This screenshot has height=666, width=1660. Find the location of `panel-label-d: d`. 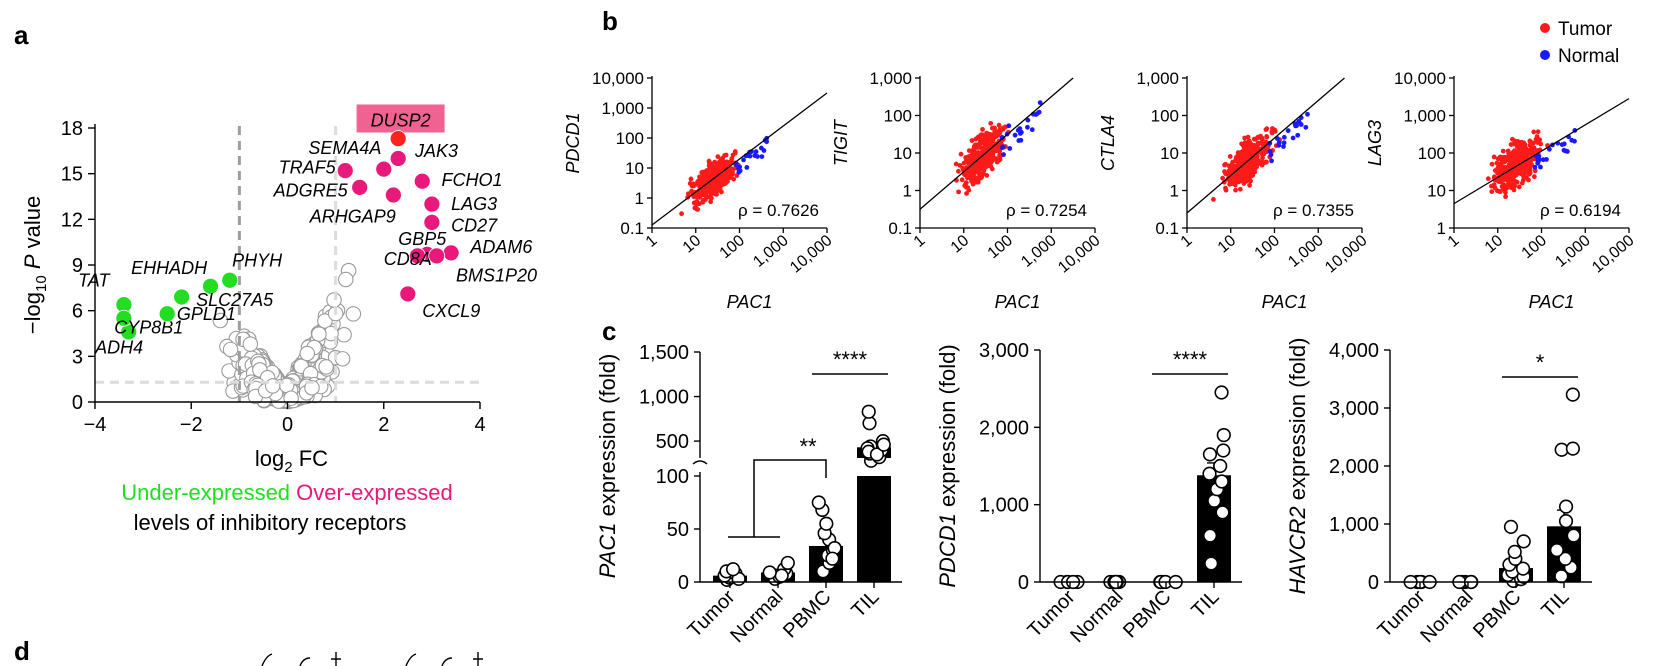

panel-label-d: d is located at coordinates (22, 651).